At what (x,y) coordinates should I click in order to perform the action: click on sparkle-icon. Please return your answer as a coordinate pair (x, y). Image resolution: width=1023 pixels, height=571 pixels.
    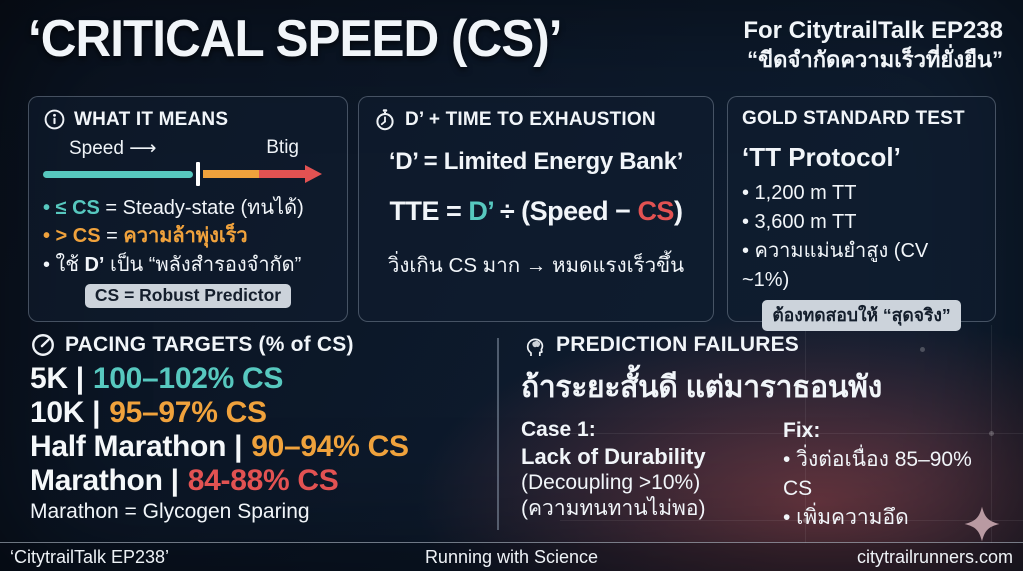
    Looking at the image, I should click on (982, 526).